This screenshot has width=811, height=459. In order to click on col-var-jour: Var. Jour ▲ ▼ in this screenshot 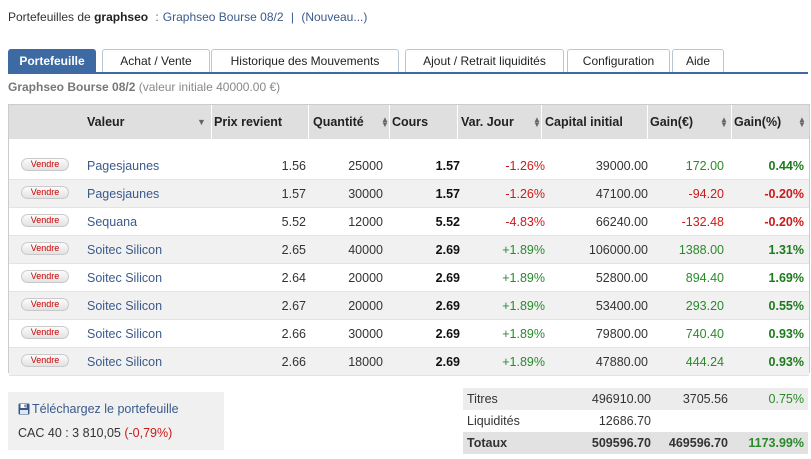, I will do `click(499, 122)`.